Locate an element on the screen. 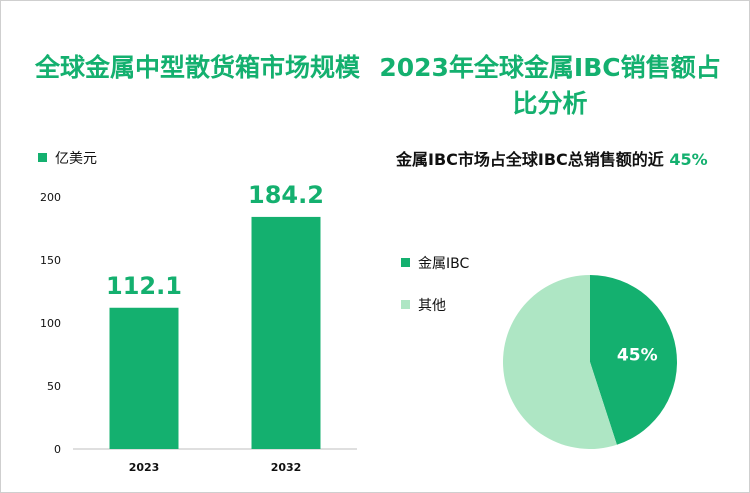 This screenshot has width=750, height=493. bar-legend: 亿美元 is located at coordinates (67, 159).